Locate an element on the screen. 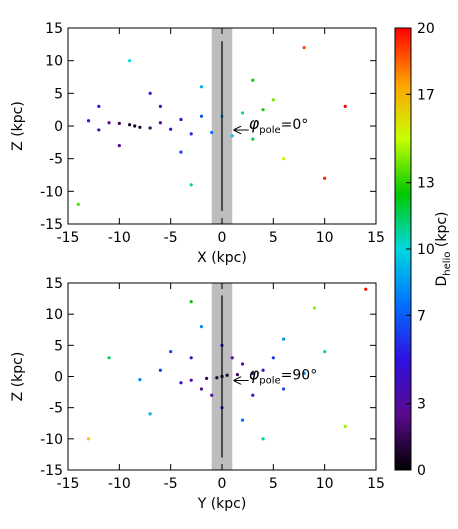  colorbar-tick-label: 7 is located at coordinates (421, 316).